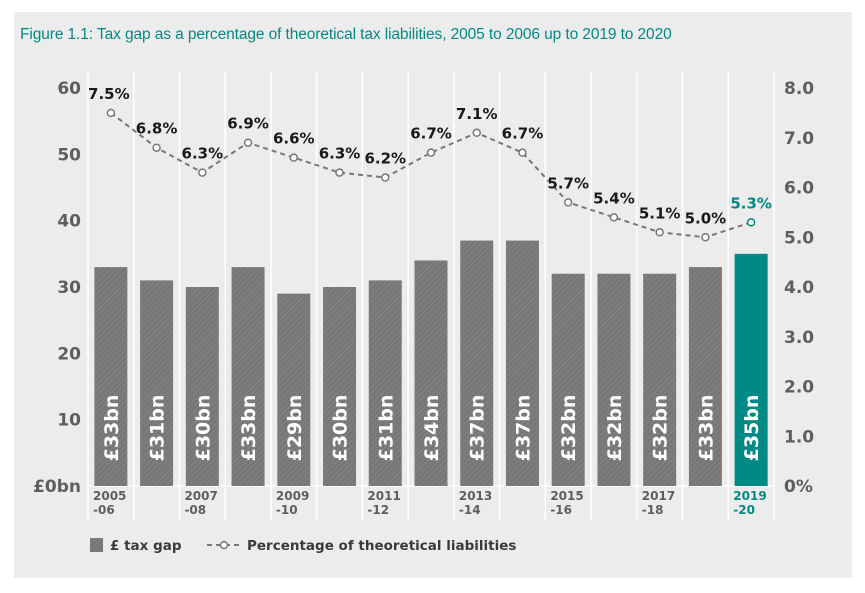 The width and height of the screenshot is (865, 593). What do you see at coordinates (69, 222) in the screenshot?
I see `y-left-tick-label: 40` at bounding box center [69, 222].